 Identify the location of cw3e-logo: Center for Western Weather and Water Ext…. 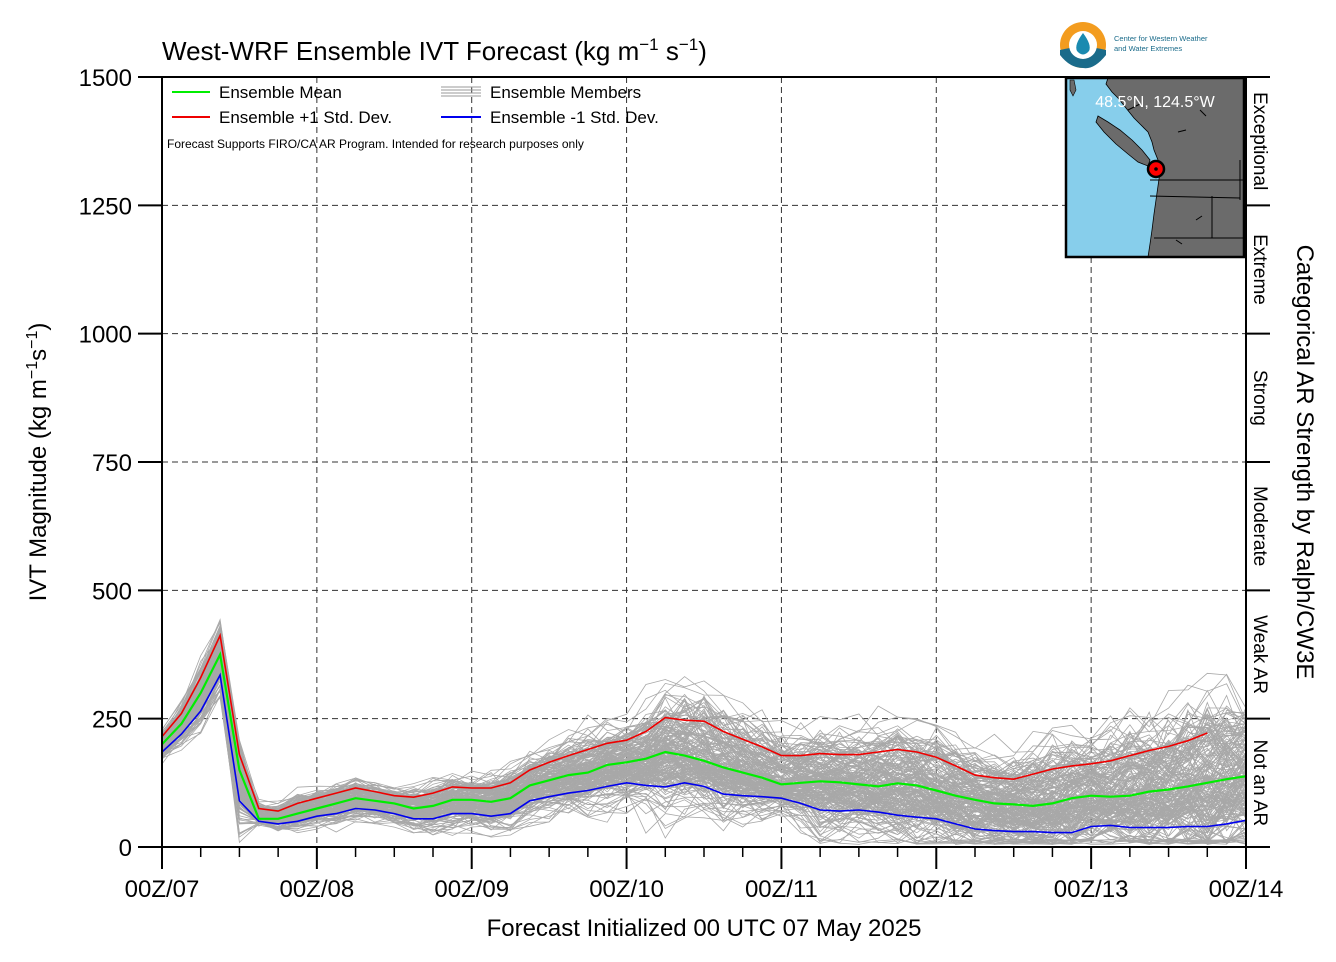
(1134, 45).